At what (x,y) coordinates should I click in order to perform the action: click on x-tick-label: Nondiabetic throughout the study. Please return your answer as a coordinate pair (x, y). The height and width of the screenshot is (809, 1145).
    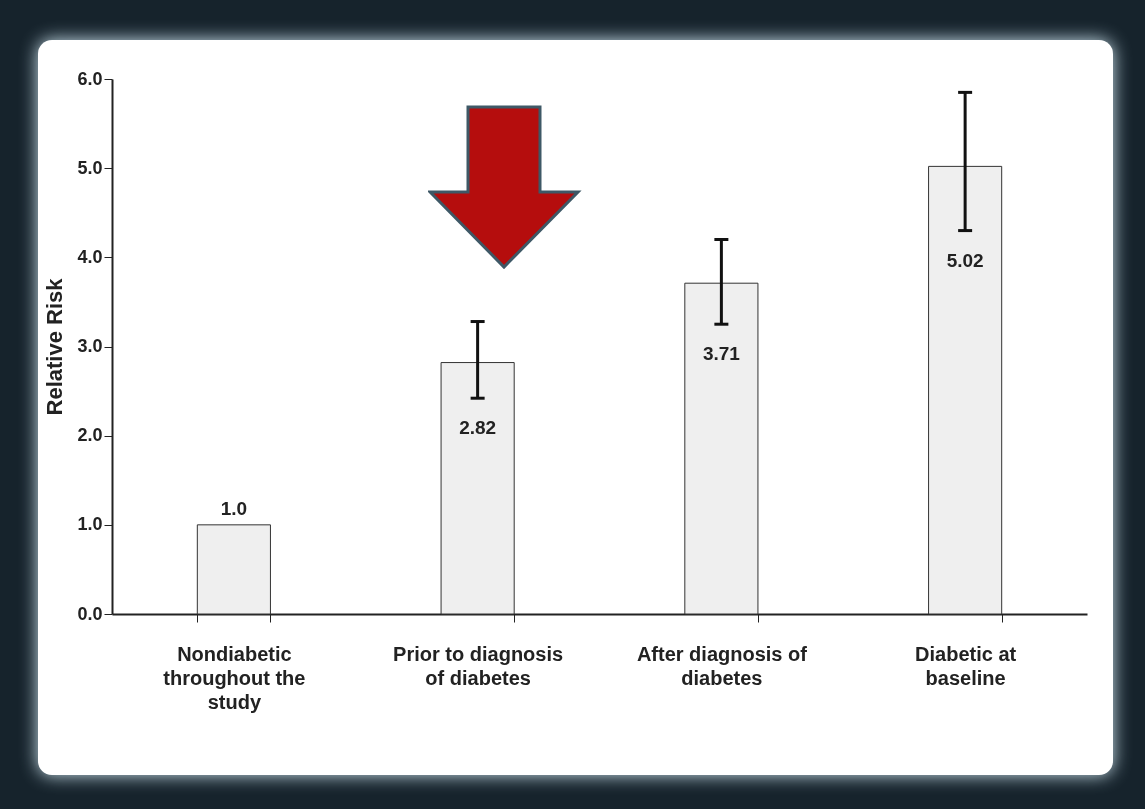
    Looking at the image, I should click on (234, 677).